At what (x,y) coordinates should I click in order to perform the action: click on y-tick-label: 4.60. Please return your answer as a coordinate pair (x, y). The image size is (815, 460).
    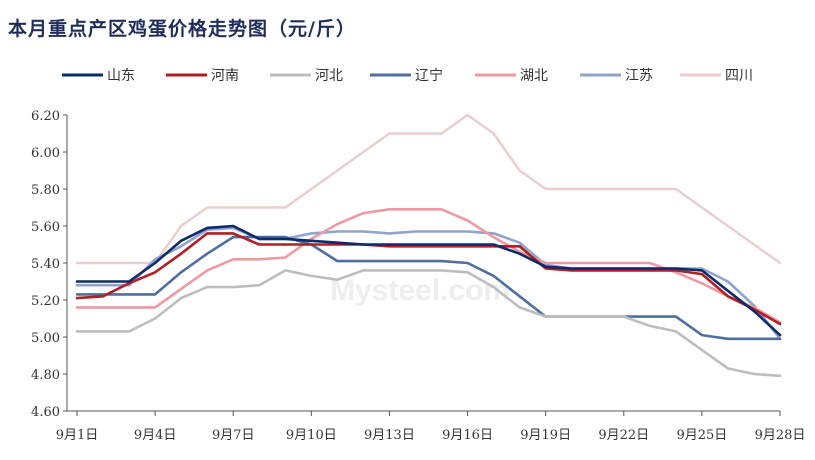
    Looking at the image, I should click on (45, 412).